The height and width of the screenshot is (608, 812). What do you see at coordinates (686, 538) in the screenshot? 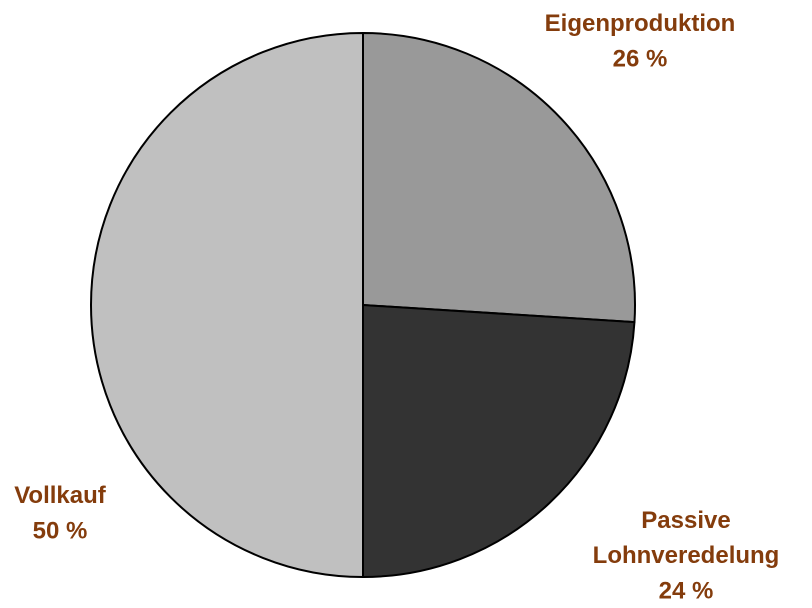
I see `slice-label: Passive Lohnveredelung` at bounding box center [686, 538].